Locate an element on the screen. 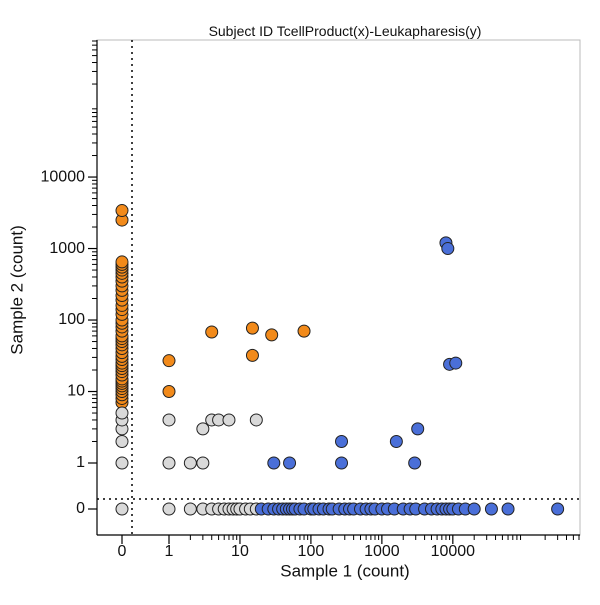  x-tick-label: 10000 is located at coordinates (453, 551).